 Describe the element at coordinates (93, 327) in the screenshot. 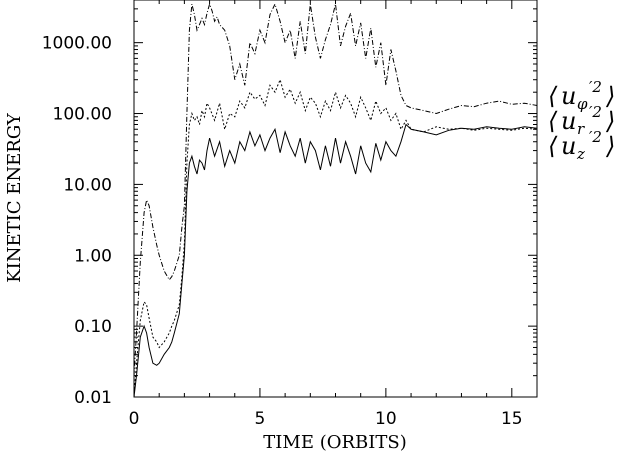

I see `y-tick-label: 0.10` at that location.